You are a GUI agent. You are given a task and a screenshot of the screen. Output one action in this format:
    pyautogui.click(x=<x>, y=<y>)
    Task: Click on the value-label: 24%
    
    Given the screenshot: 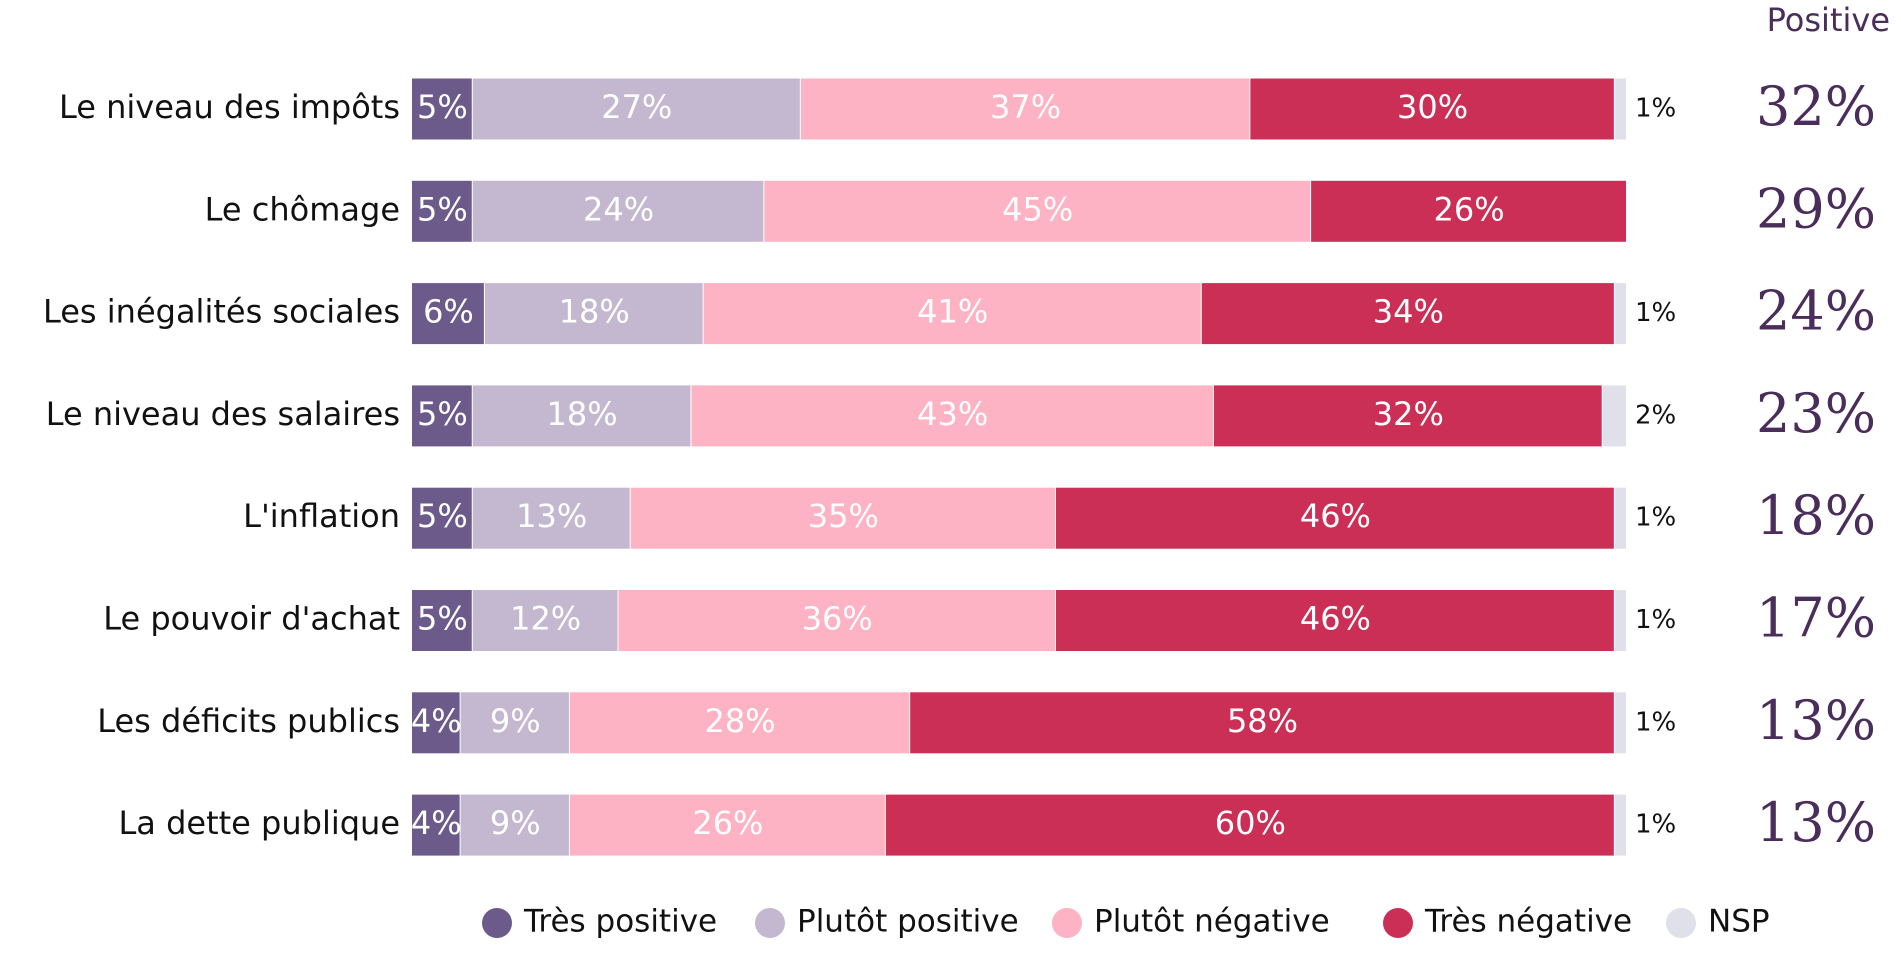 What is the action you would take?
    pyautogui.click(x=618, y=209)
    